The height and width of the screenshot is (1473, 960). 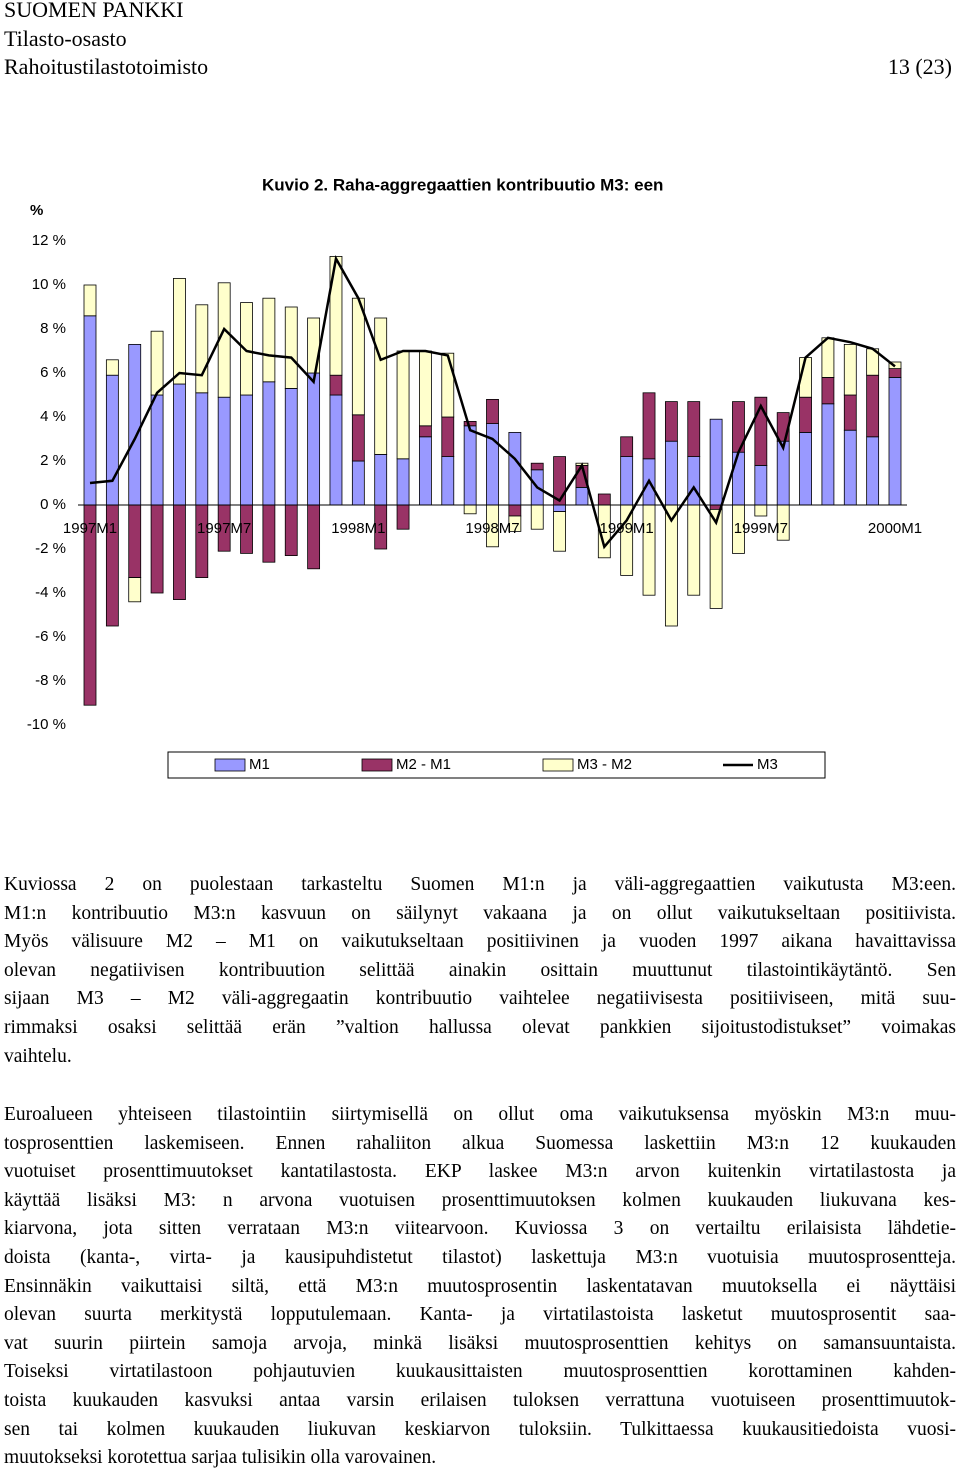 I want to click on legend-label: M3 - M2, so click(x=604, y=764).